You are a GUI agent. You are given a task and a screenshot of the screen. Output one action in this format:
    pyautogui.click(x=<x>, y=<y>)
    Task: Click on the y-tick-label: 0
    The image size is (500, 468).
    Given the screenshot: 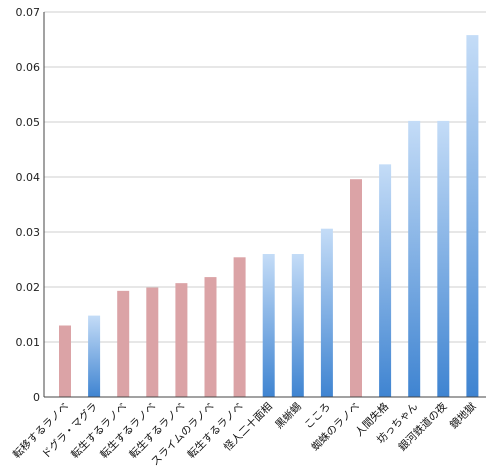 What is the action you would take?
    pyautogui.click(x=36, y=397)
    